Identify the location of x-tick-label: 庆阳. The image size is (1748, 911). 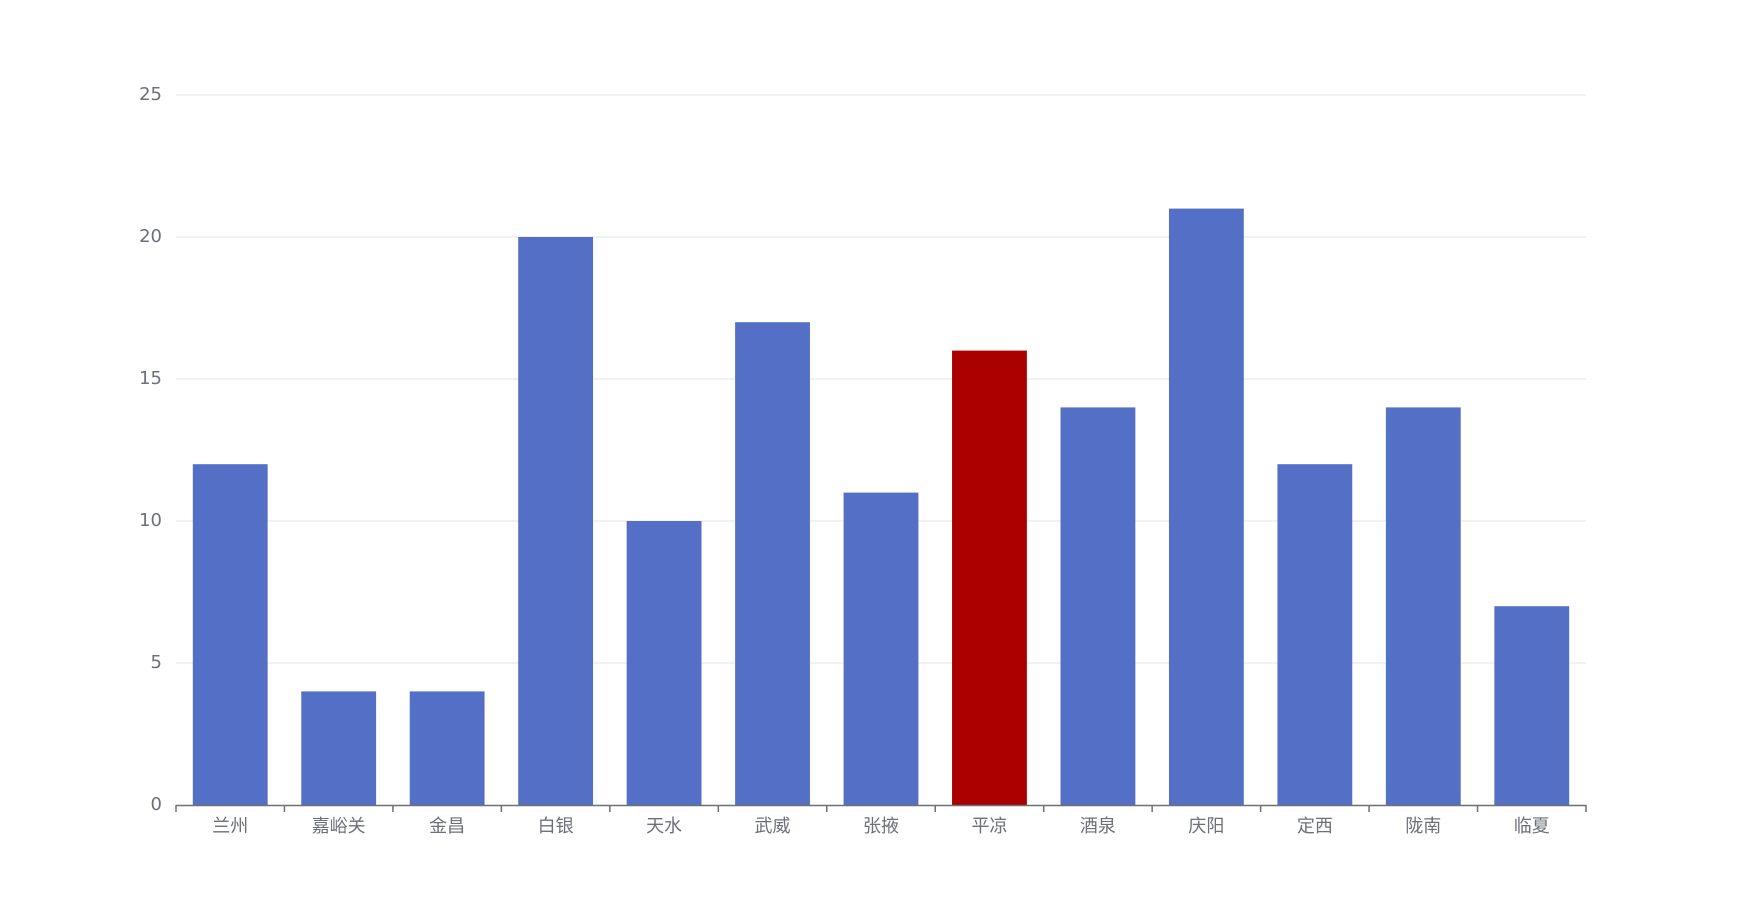
(1206, 826).